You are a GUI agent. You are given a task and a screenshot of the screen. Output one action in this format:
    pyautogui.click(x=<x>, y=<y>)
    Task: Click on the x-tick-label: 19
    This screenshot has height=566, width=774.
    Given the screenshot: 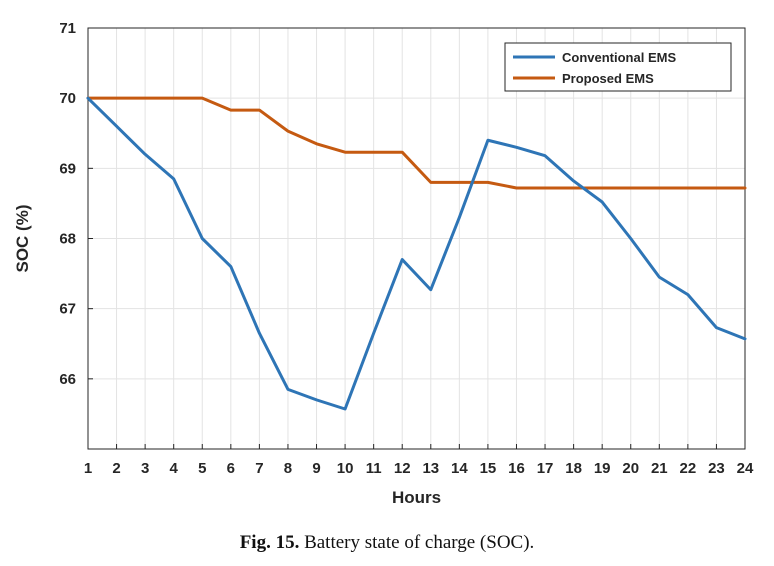 What is the action you would take?
    pyautogui.click(x=602, y=468)
    